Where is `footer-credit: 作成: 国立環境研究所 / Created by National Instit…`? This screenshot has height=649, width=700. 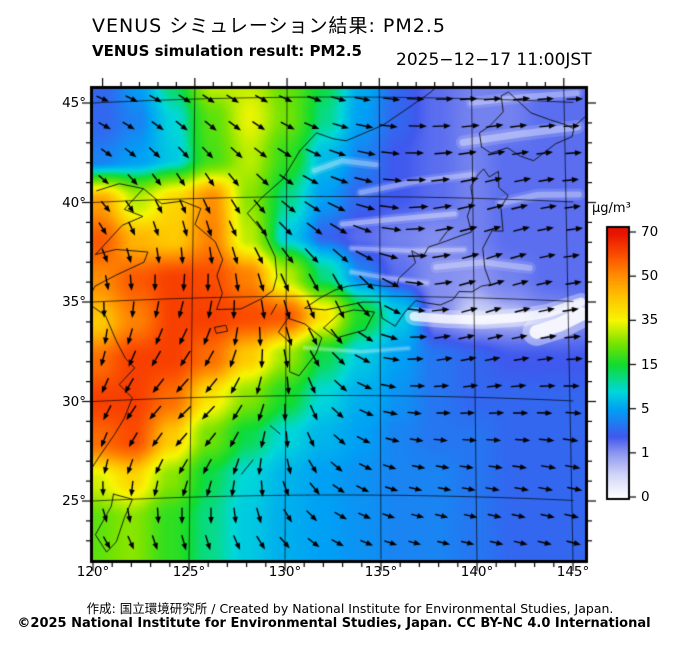
footer-credit: 作成: 国立環境研究所 / Created by National Instit… is located at coordinates (350, 608).